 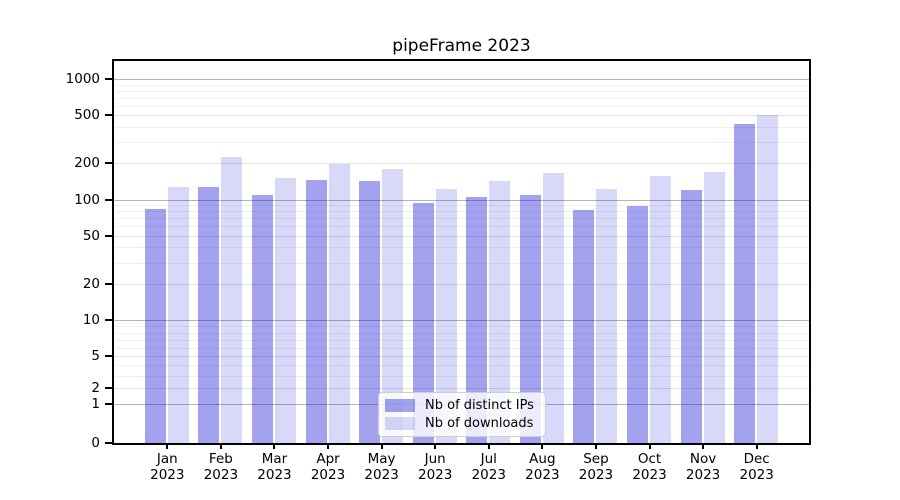 I want to click on x-tick-label: Oct 2023, so click(x=650, y=467).